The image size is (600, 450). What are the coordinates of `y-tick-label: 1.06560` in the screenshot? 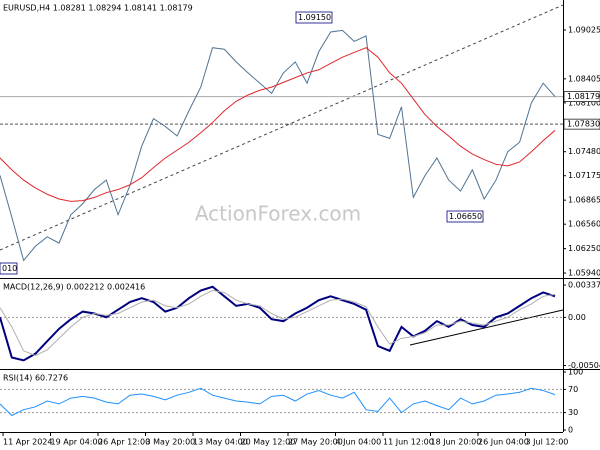 It's located at (584, 224).